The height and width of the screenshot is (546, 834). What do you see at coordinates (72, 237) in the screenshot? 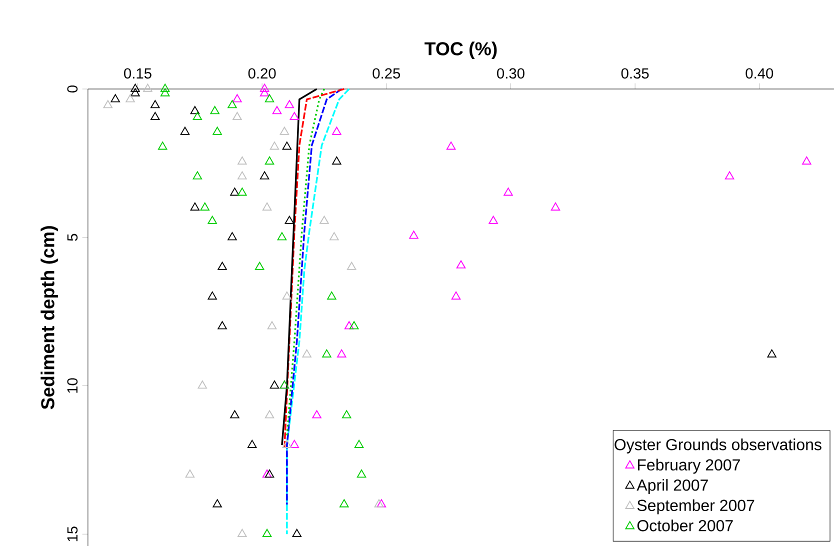
I see `y-tick-label: 5` at bounding box center [72, 237].